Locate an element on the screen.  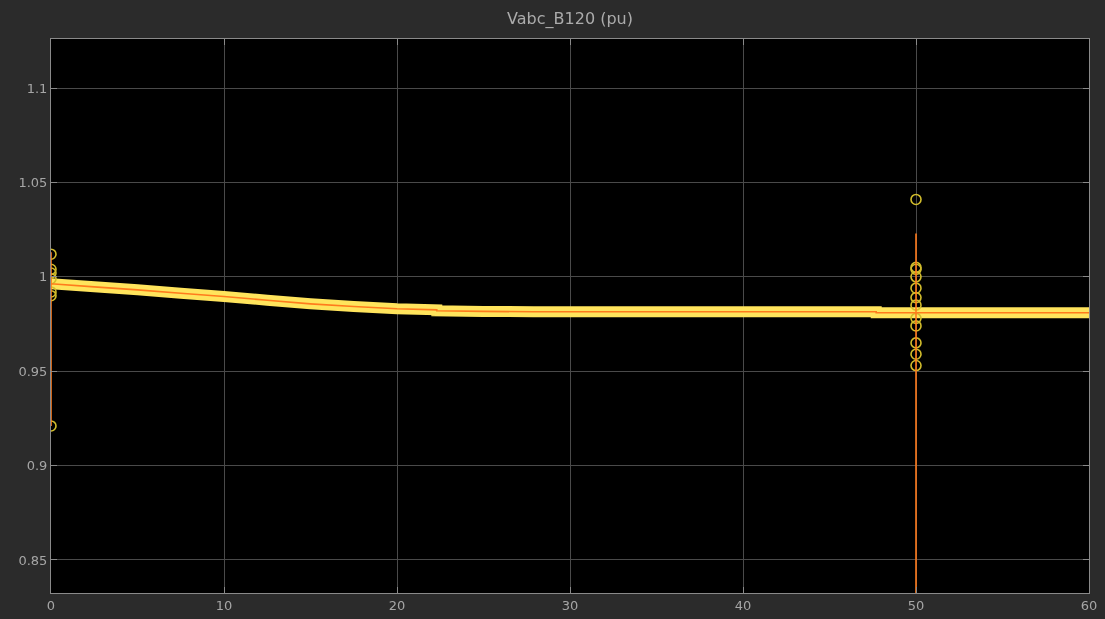
y-tick-label: 1.05 is located at coordinates (33, 182).